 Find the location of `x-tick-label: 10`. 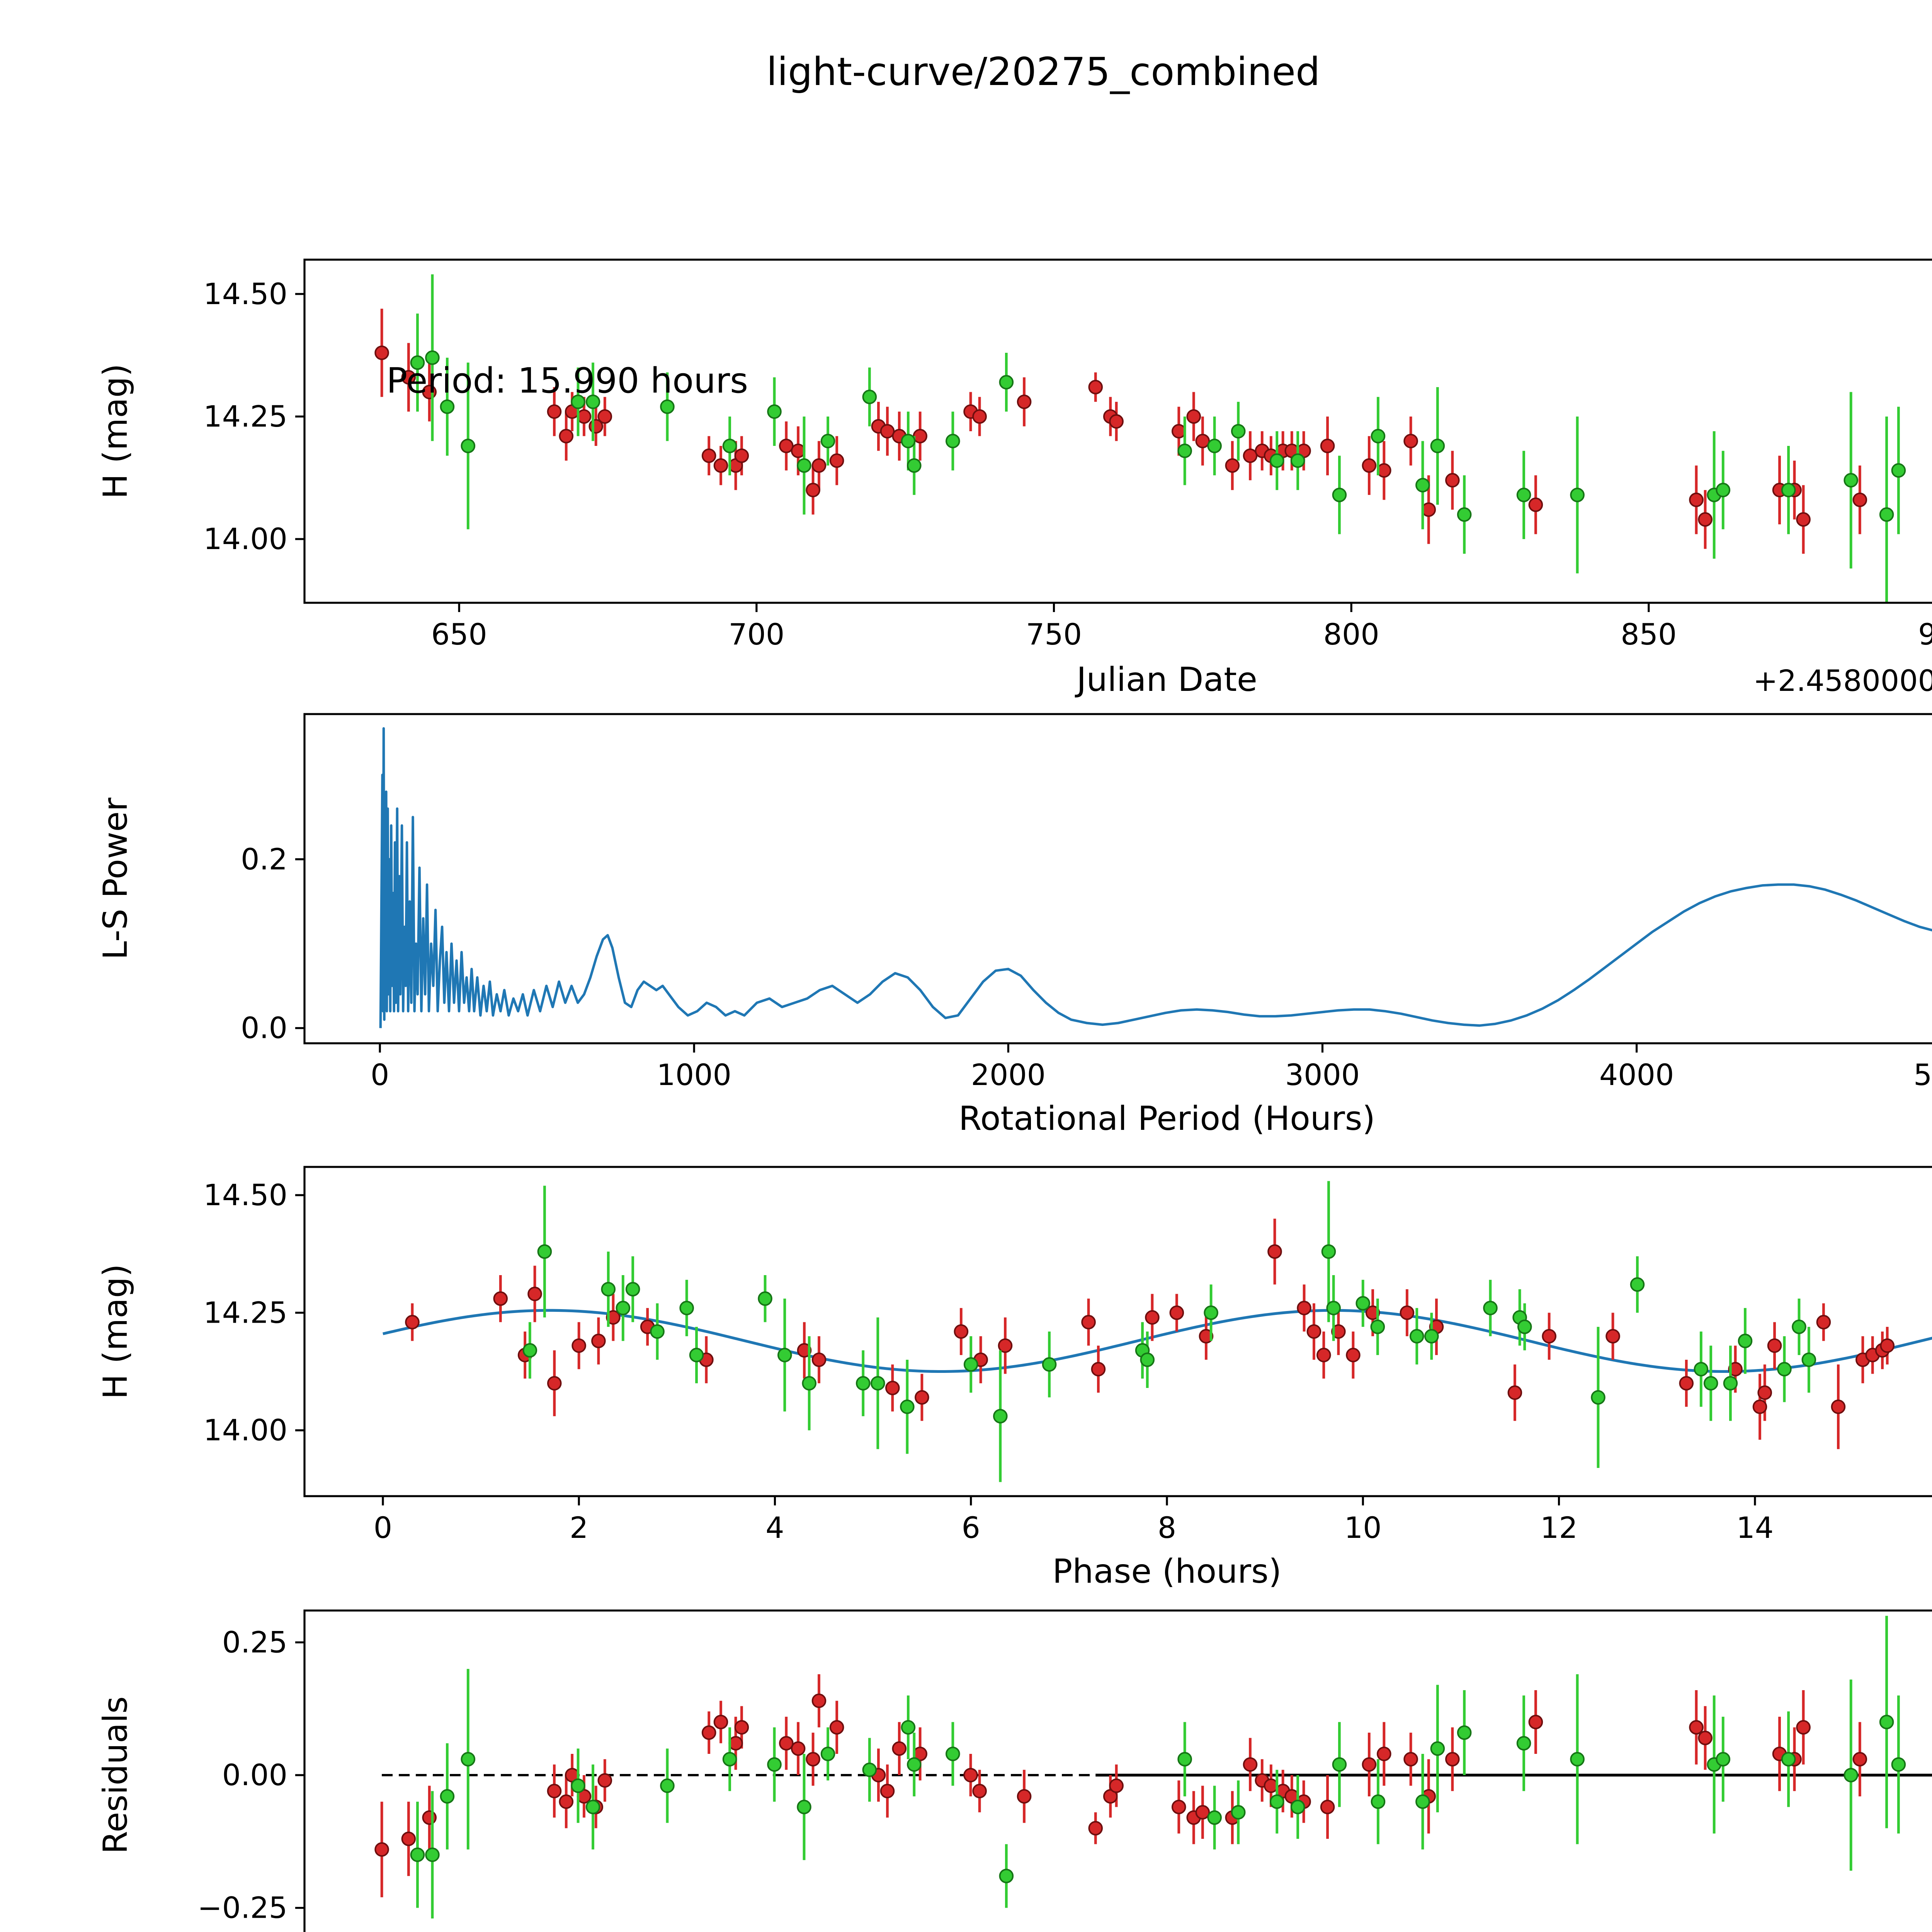

x-tick-label: 10 is located at coordinates (1363, 1527).